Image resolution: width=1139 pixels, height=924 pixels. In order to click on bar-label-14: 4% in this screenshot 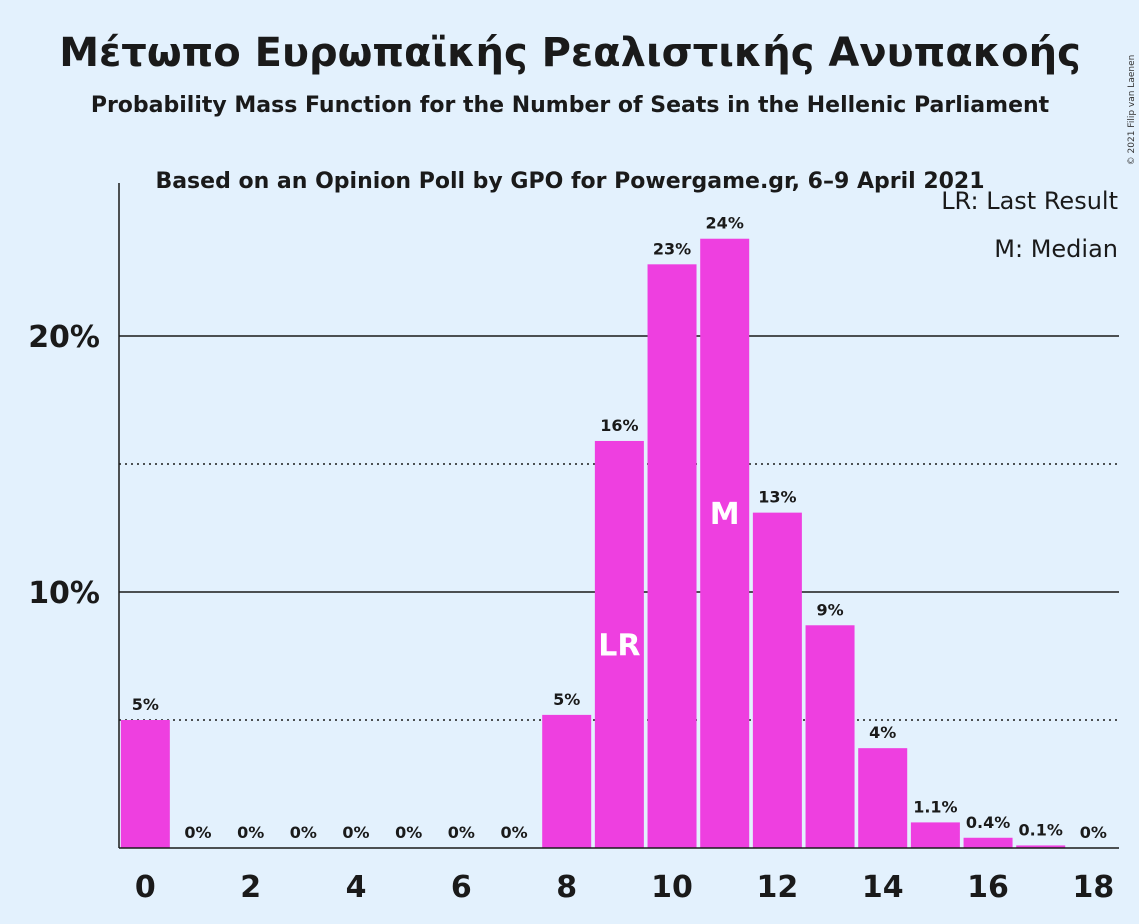, I will do `click(882, 732)`.